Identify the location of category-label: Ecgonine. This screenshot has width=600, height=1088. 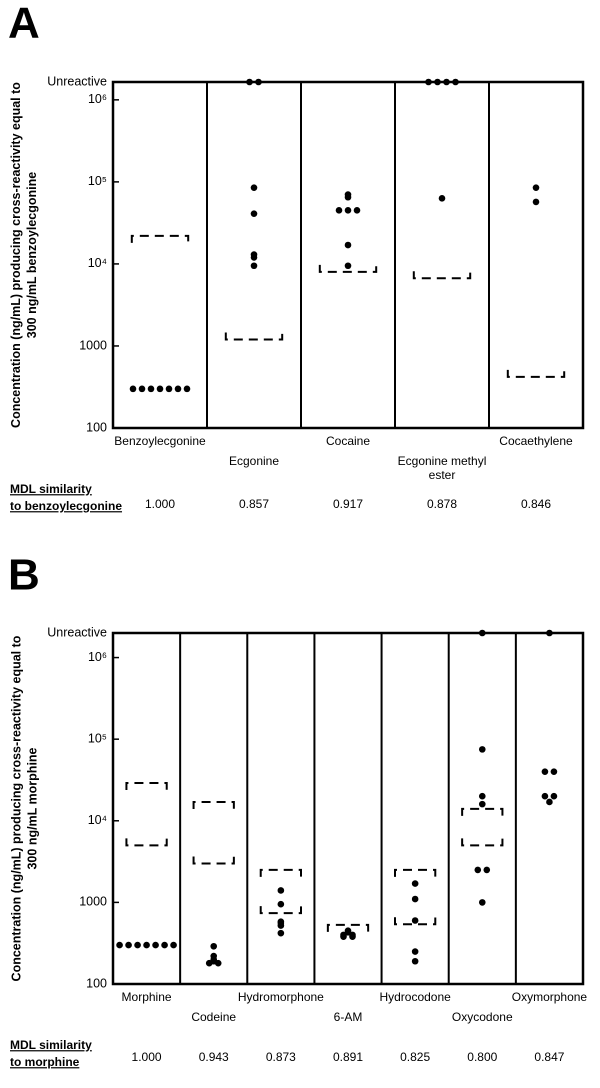
(254, 461).